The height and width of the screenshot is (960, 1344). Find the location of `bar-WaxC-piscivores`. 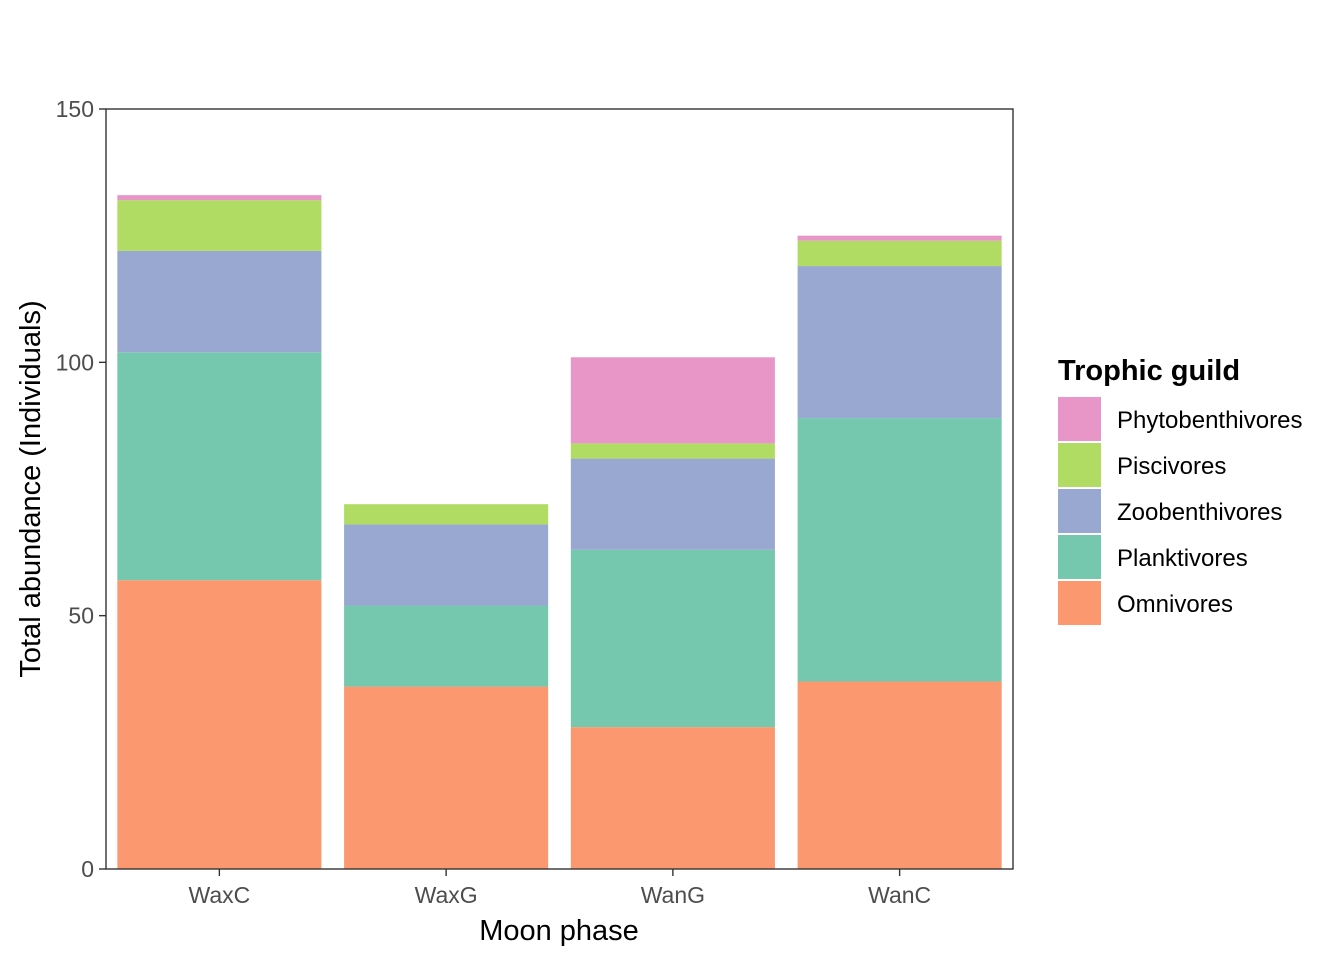

bar-WaxC-piscivores is located at coordinates (219, 225).